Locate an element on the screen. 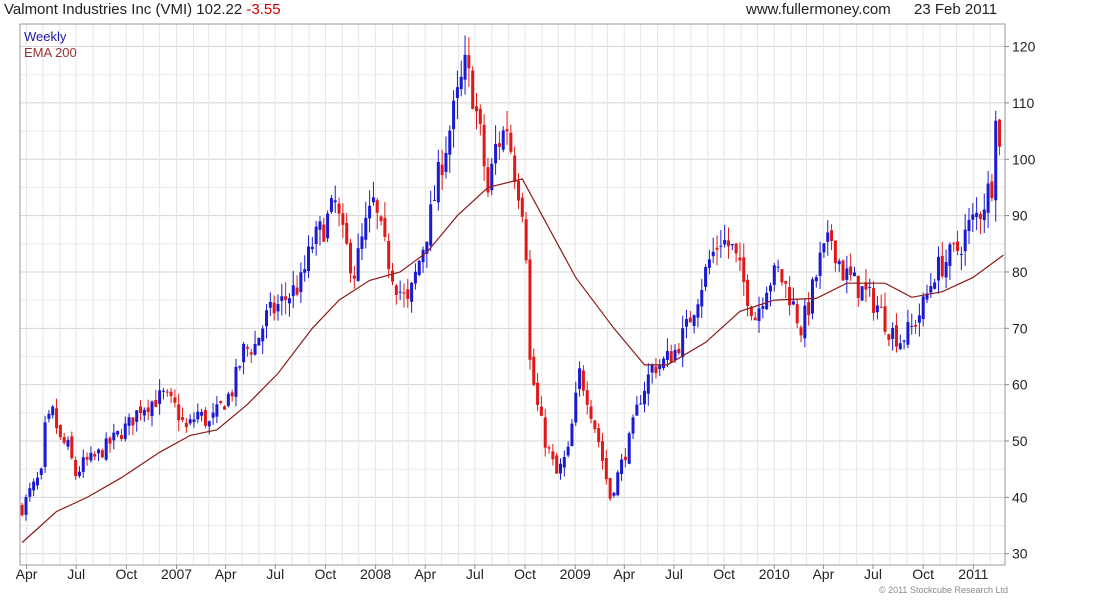 This screenshot has height=600, width=1100. price-change: -3.55 is located at coordinates (263, 9).